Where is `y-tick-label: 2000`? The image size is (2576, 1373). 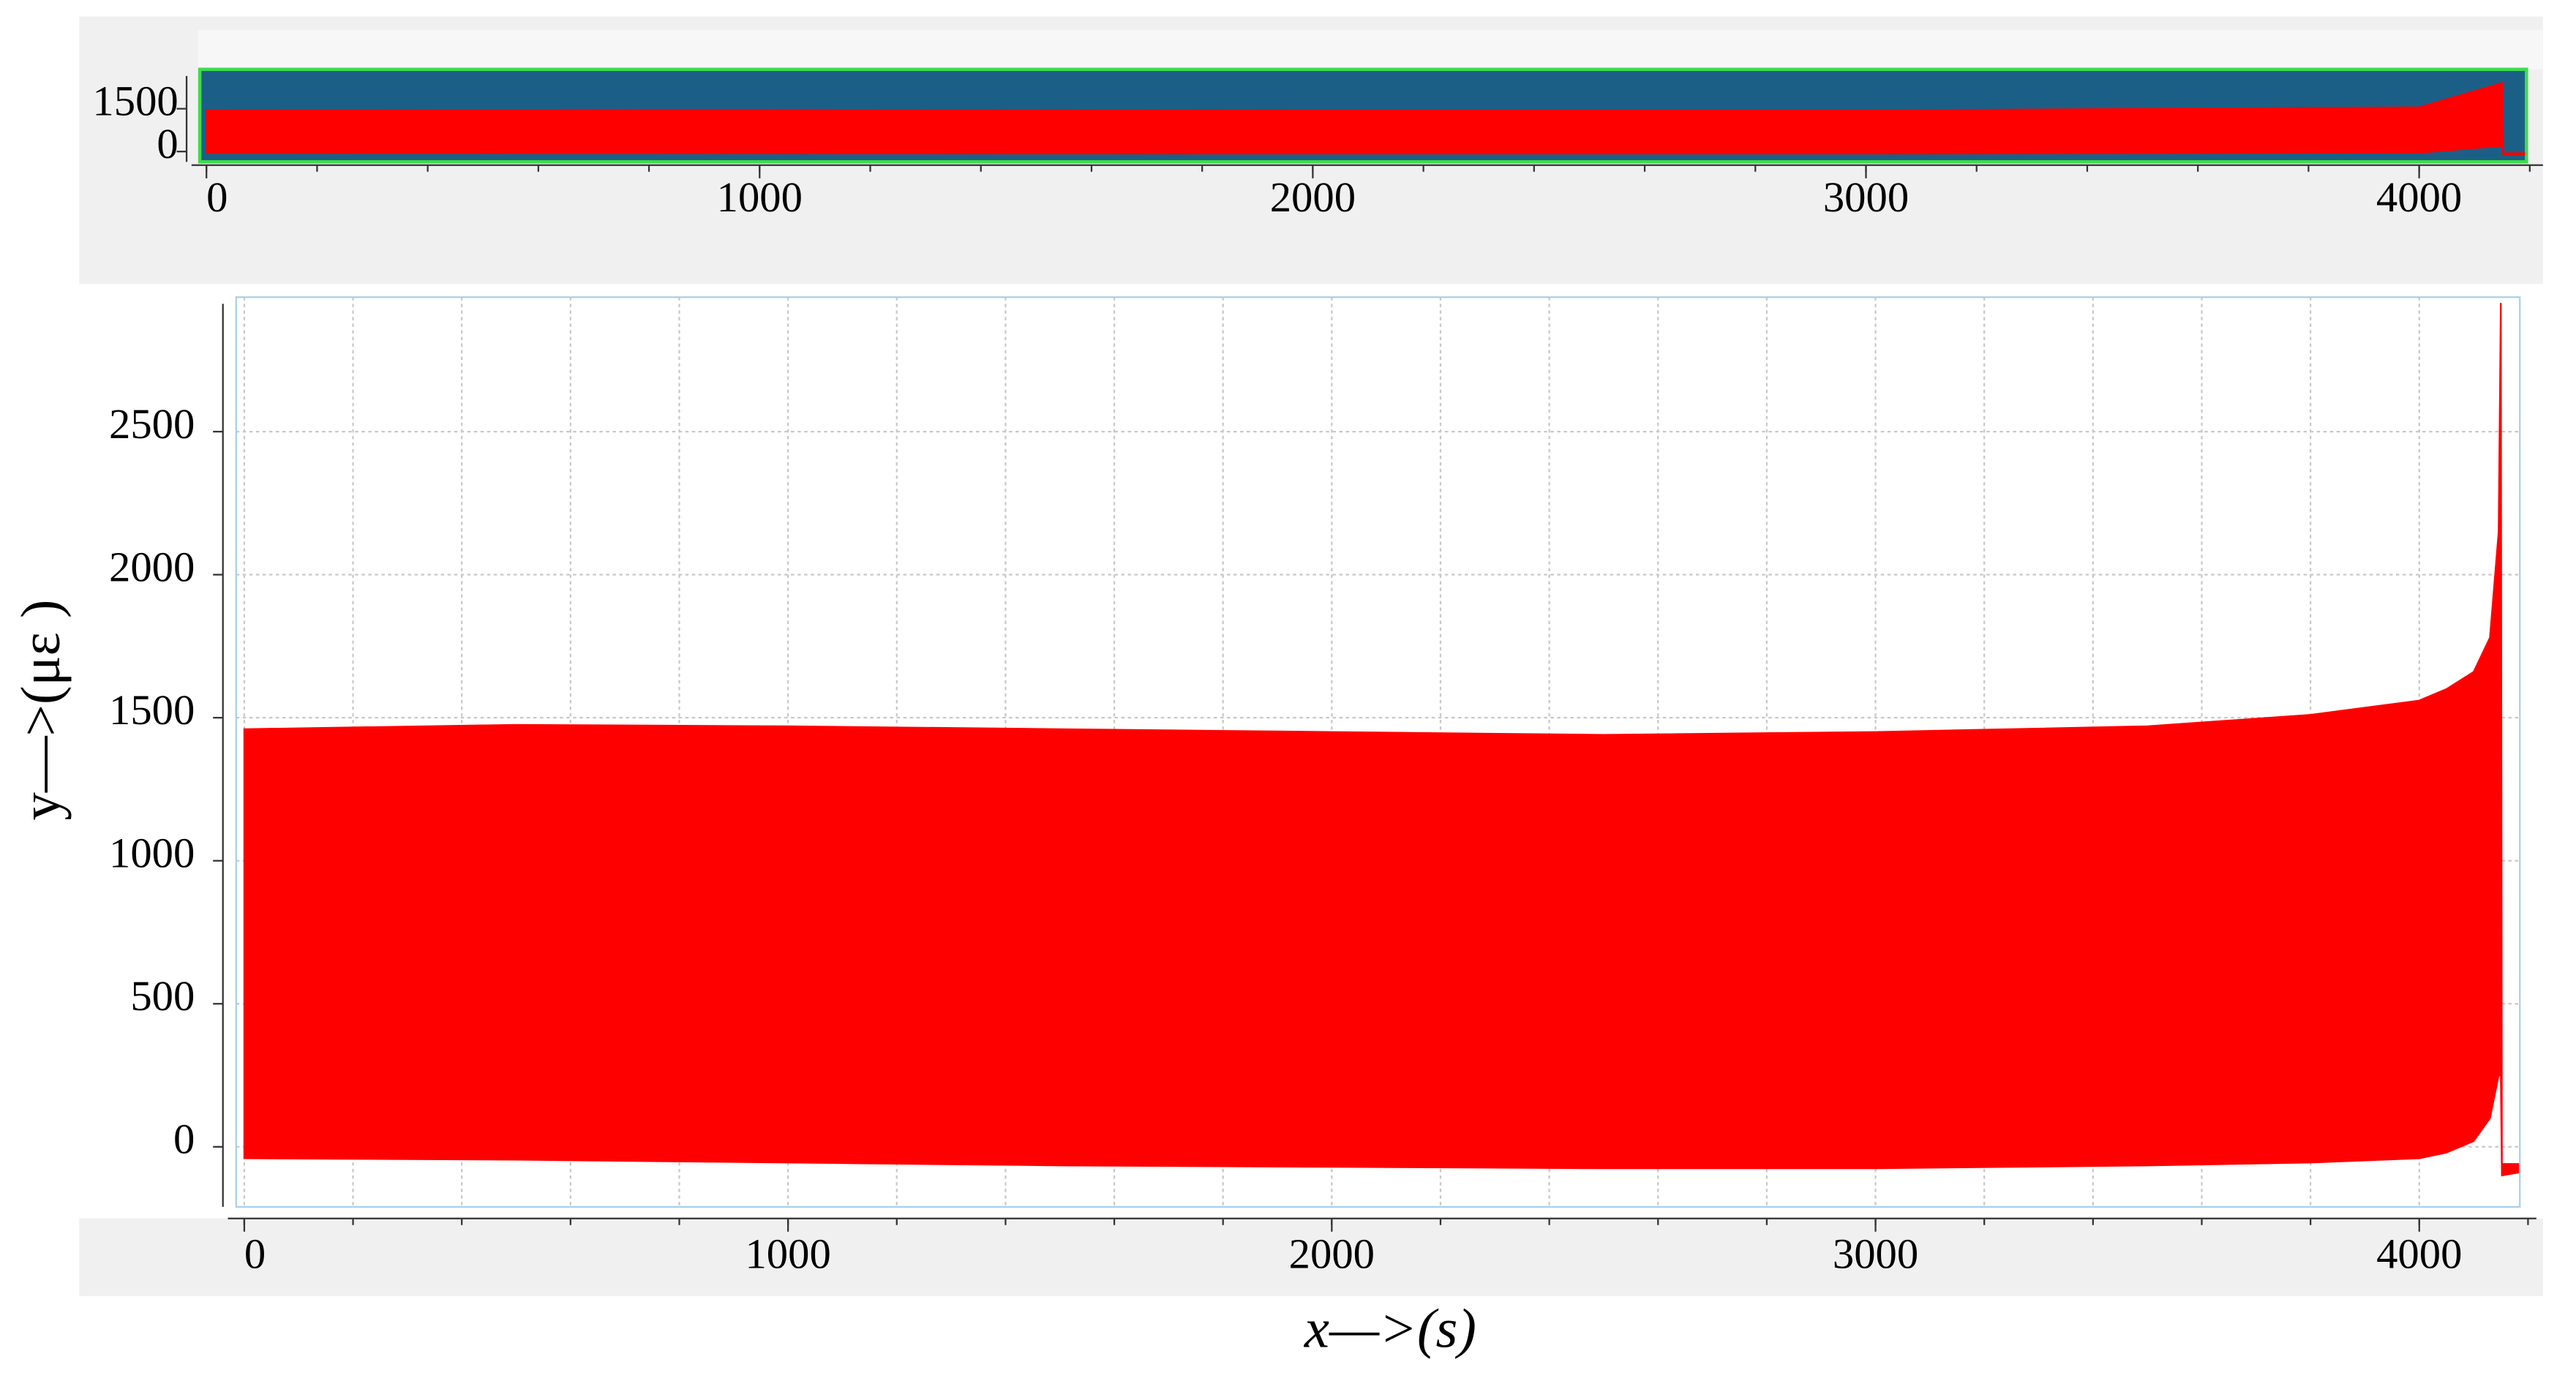 y-tick-label: 2000 is located at coordinates (152, 567).